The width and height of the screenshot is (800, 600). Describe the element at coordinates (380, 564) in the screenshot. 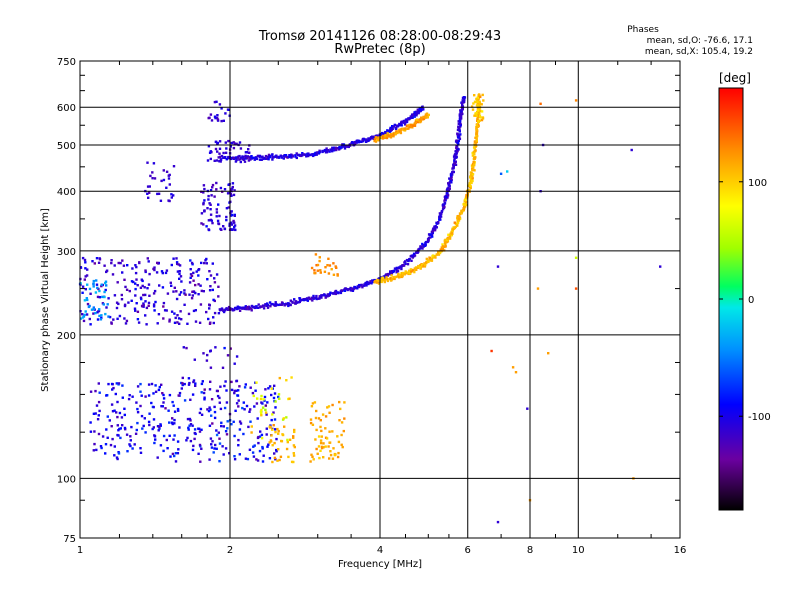

I see `x-axis-label: Frequency [MHz]` at that location.